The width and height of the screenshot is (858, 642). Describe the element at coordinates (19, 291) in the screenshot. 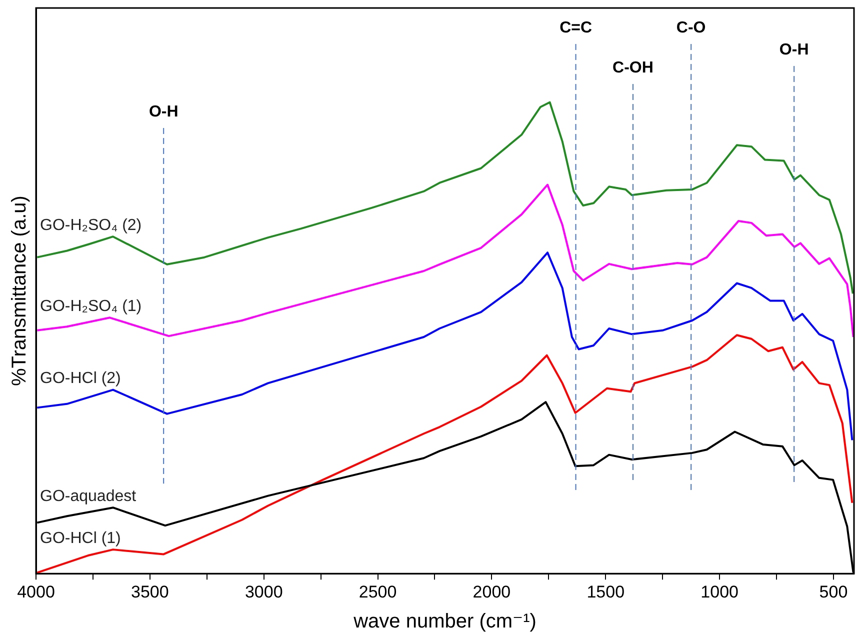

I see `y-axis-title: %Transmittance (a.u)` at that location.